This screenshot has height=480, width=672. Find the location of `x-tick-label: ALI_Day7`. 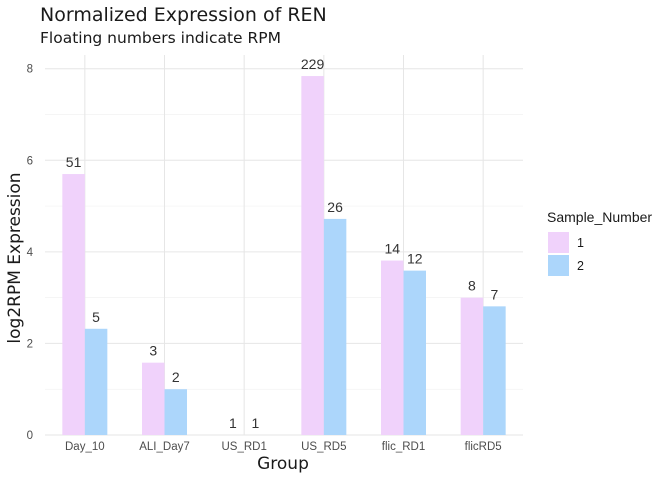

x-tick-label: ALI_Day7 is located at coordinates (164, 447).